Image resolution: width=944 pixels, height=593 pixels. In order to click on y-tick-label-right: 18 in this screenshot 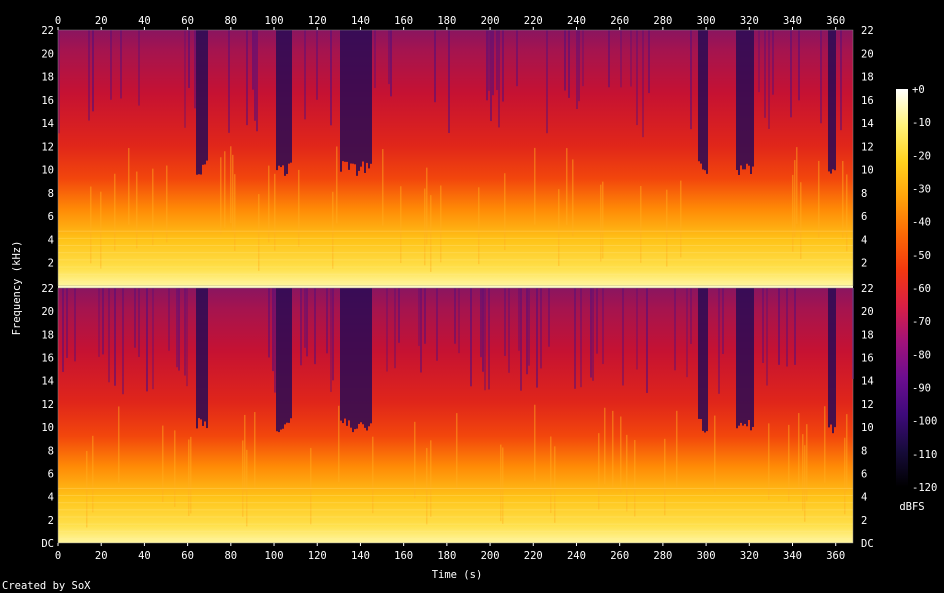, I will do `click(867, 78)`.